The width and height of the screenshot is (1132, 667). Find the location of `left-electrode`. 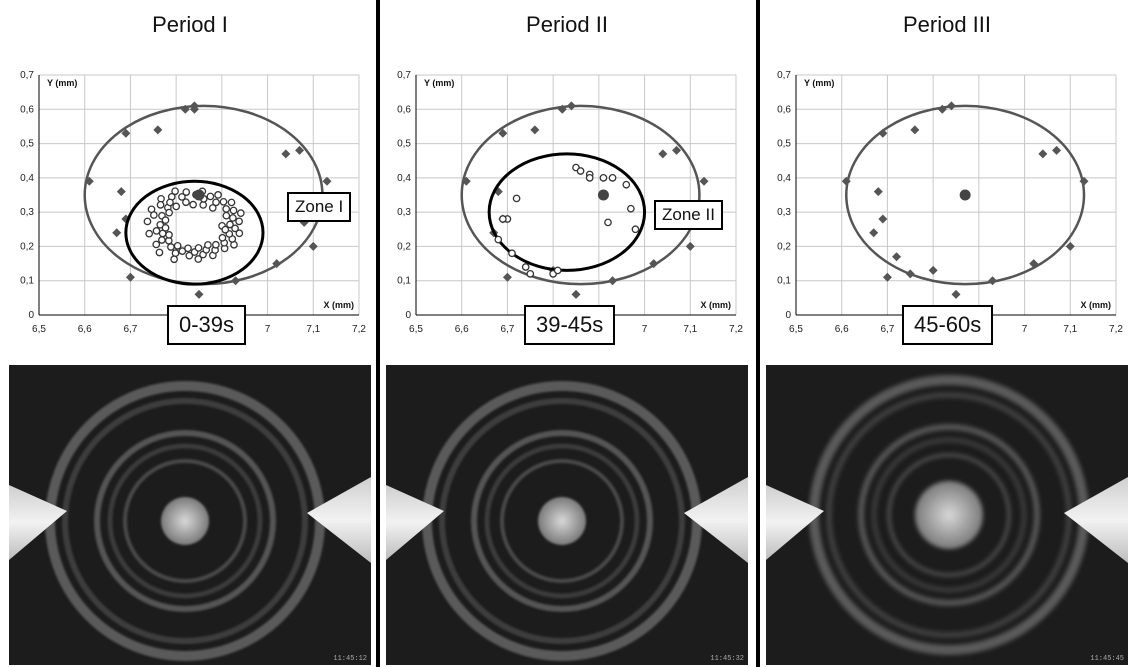

left-electrode is located at coordinates (795, 522).